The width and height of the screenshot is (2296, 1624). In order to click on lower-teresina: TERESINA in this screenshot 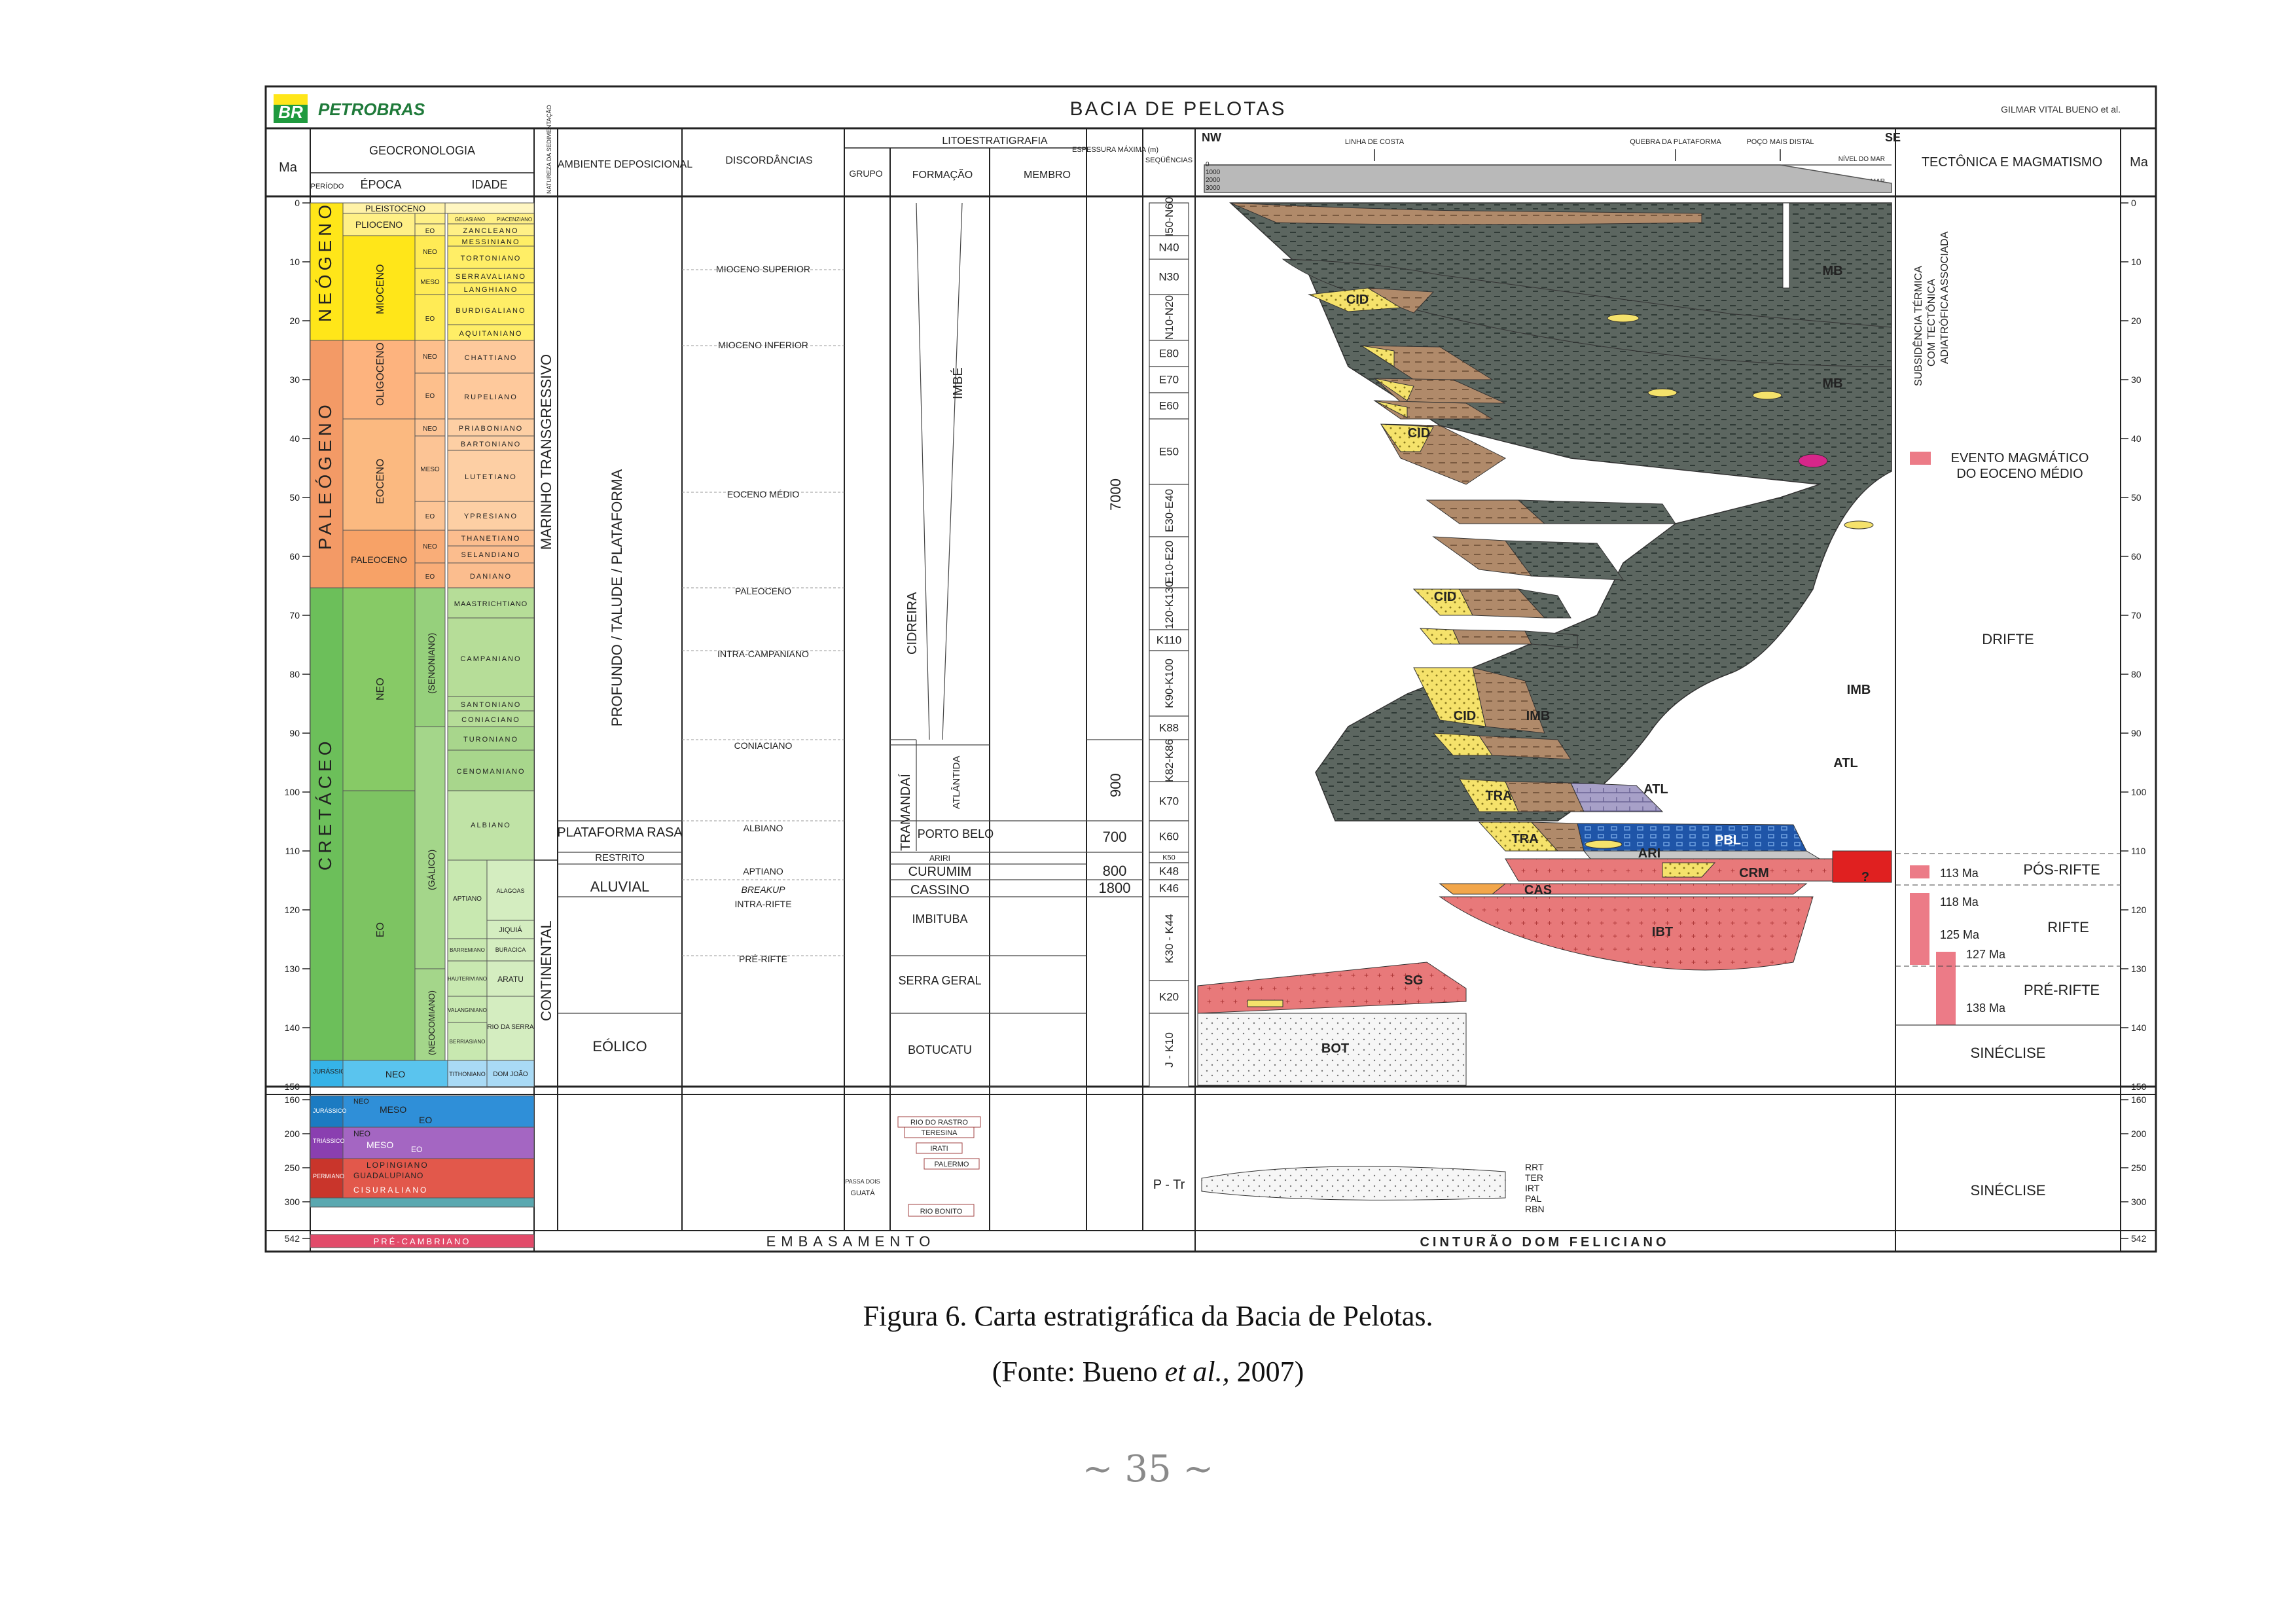, I will do `click(939, 1133)`.